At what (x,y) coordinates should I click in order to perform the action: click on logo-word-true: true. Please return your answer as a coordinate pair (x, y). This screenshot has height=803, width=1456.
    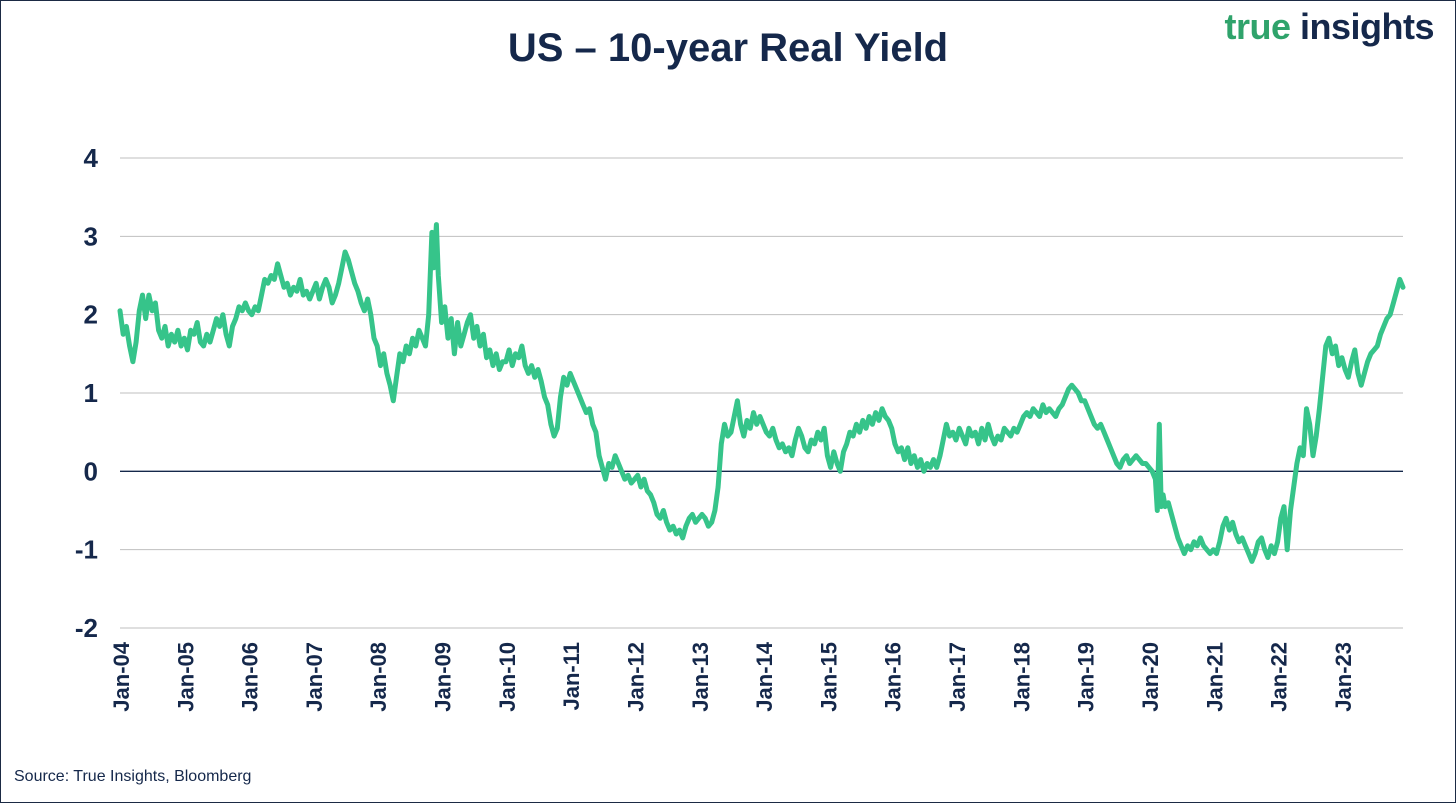
    Looking at the image, I should click on (1257, 26).